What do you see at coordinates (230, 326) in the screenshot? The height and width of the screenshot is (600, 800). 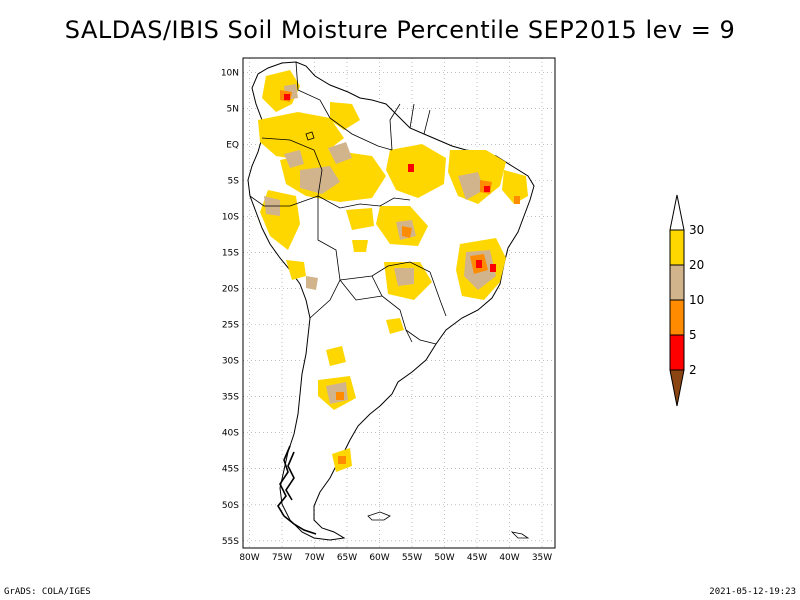 I see `lat-tick-label: 25S` at bounding box center [230, 326].